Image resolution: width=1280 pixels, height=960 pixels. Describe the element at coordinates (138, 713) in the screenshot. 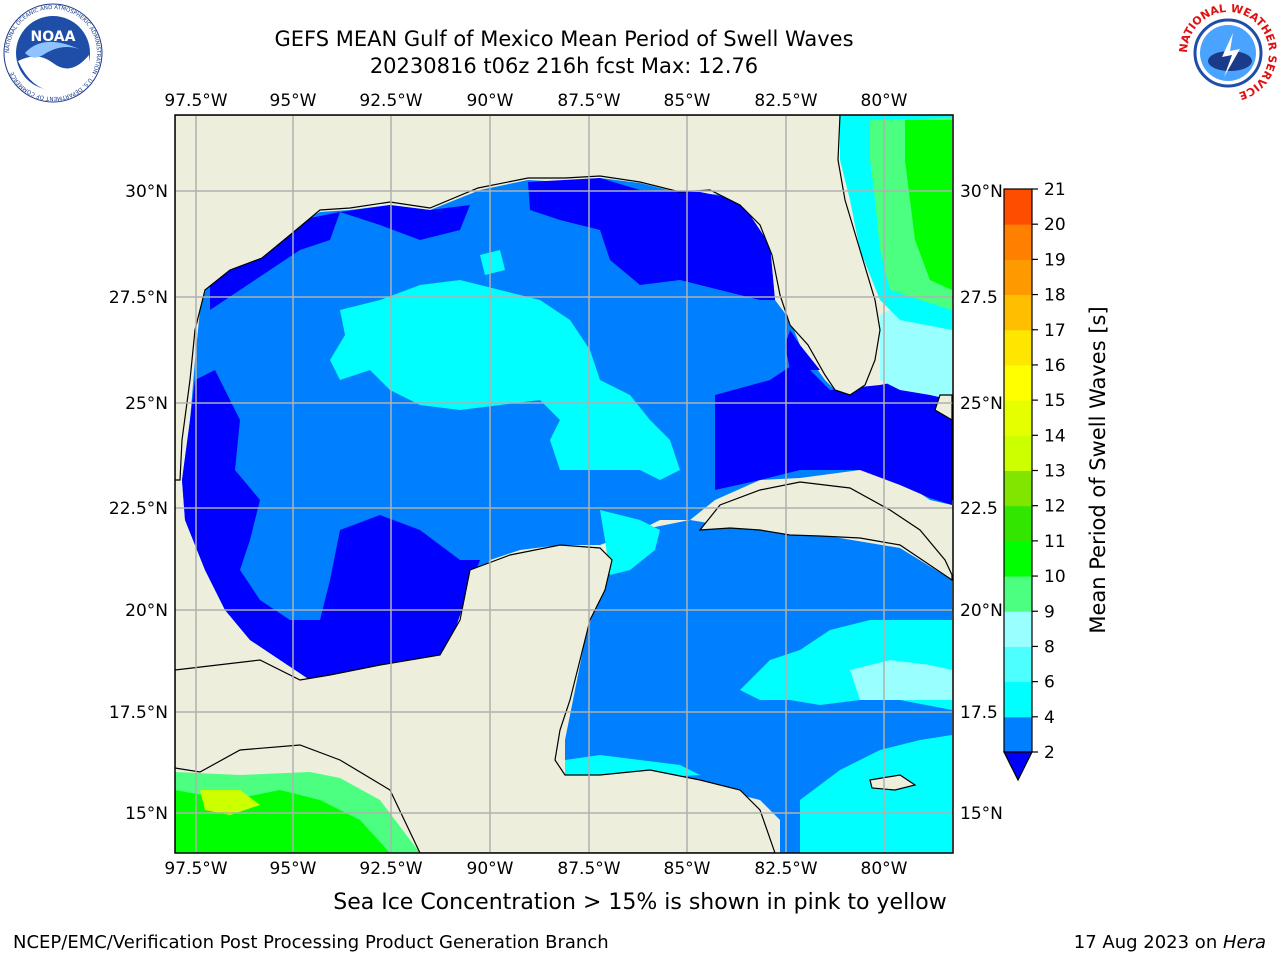

I see `lat-tick-left: 17.5°N` at that location.